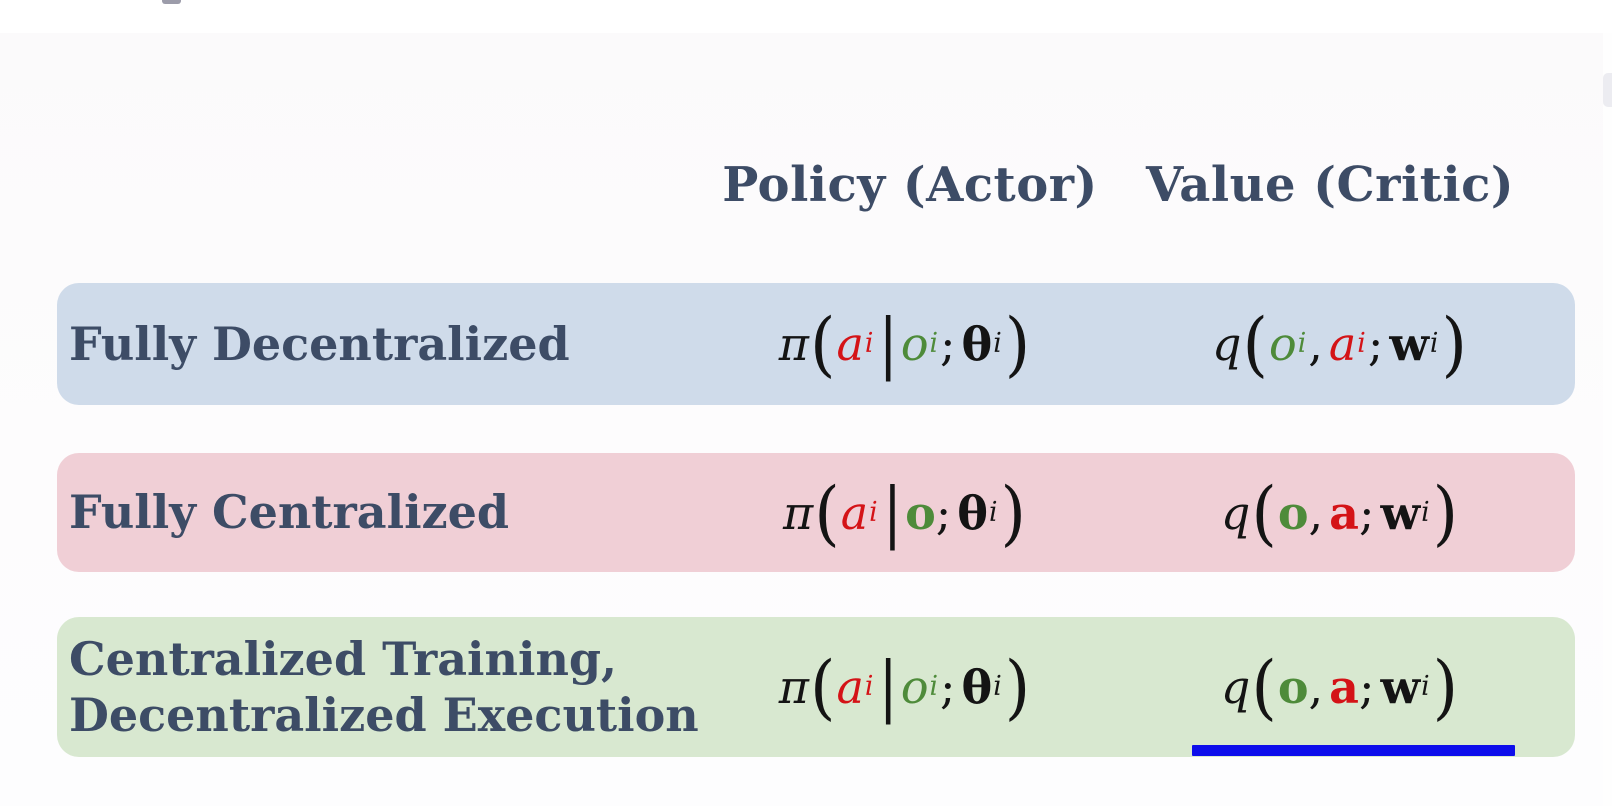 The image size is (1612, 806). I want to click on top-white-strip, so click(806, 16).